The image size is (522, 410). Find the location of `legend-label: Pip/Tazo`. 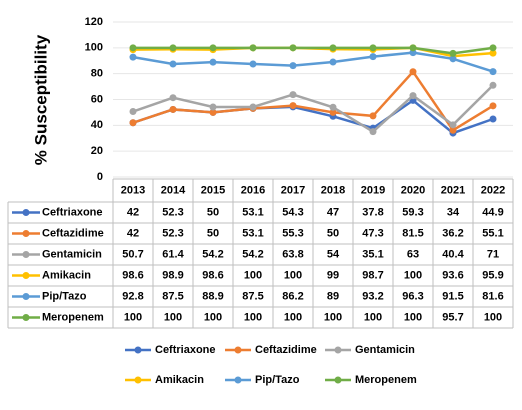

legend-label: Pip/Tazo is located at coordinates (277, 380).